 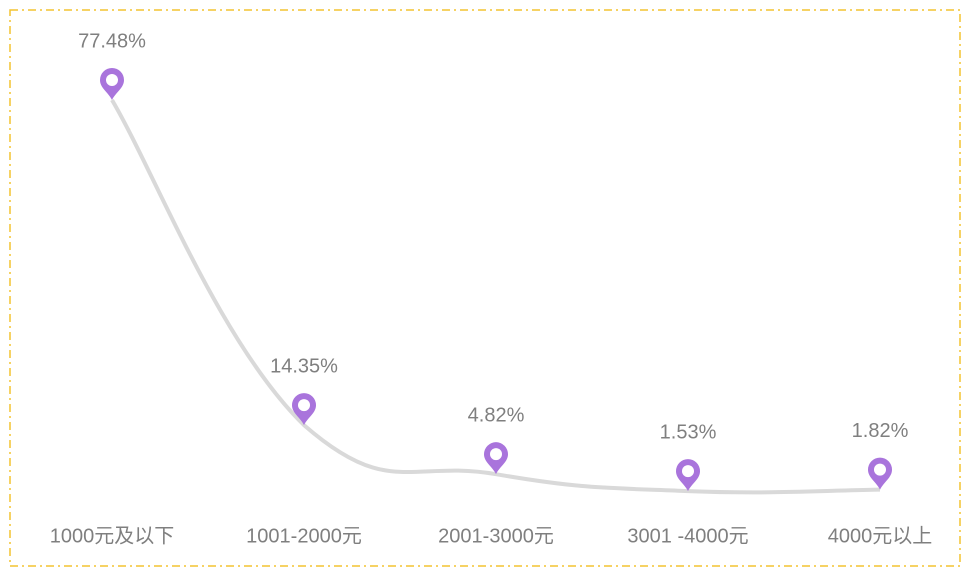 I want to click on data-label: 77.48%, so click(x=112, y=41).